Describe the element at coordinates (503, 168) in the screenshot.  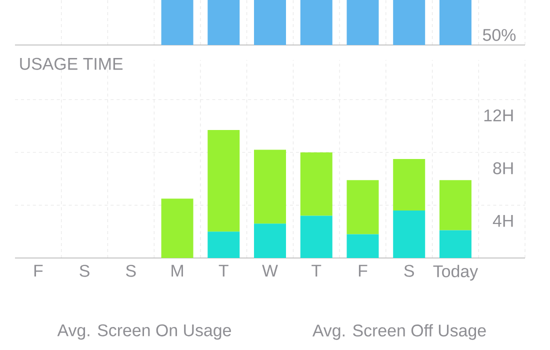
I see `y-tick-label: 8H` at that location.